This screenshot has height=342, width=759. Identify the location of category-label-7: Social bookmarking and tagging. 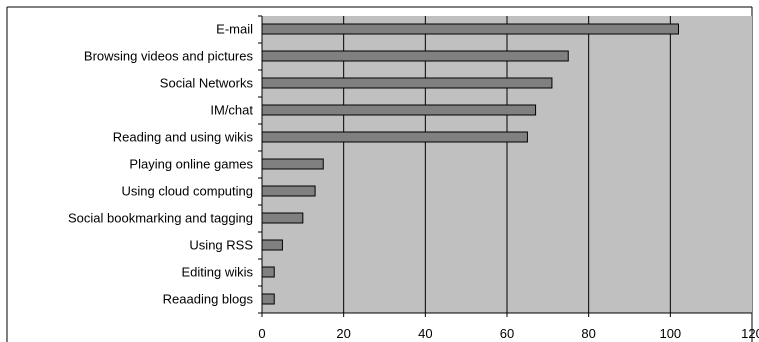
(160, 218).